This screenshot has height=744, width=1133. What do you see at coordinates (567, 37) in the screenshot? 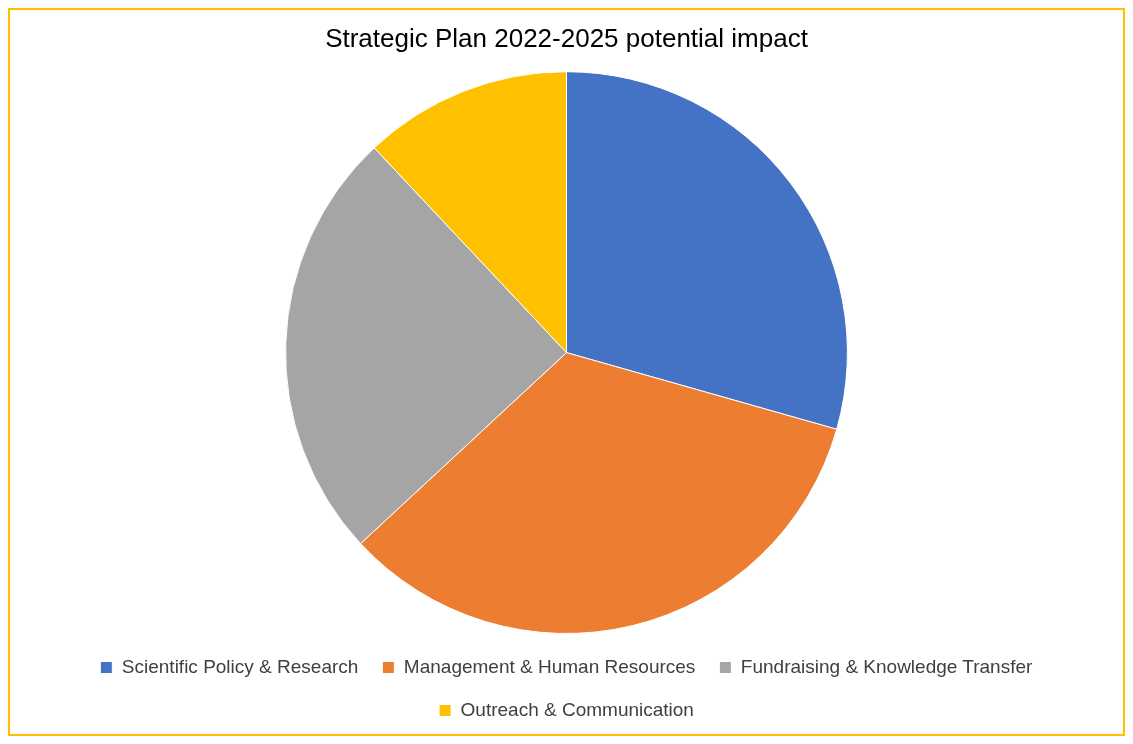
I see `chart-title: Strategic Plan 2022-2025 potential impact` at bounding box center [567, 37].